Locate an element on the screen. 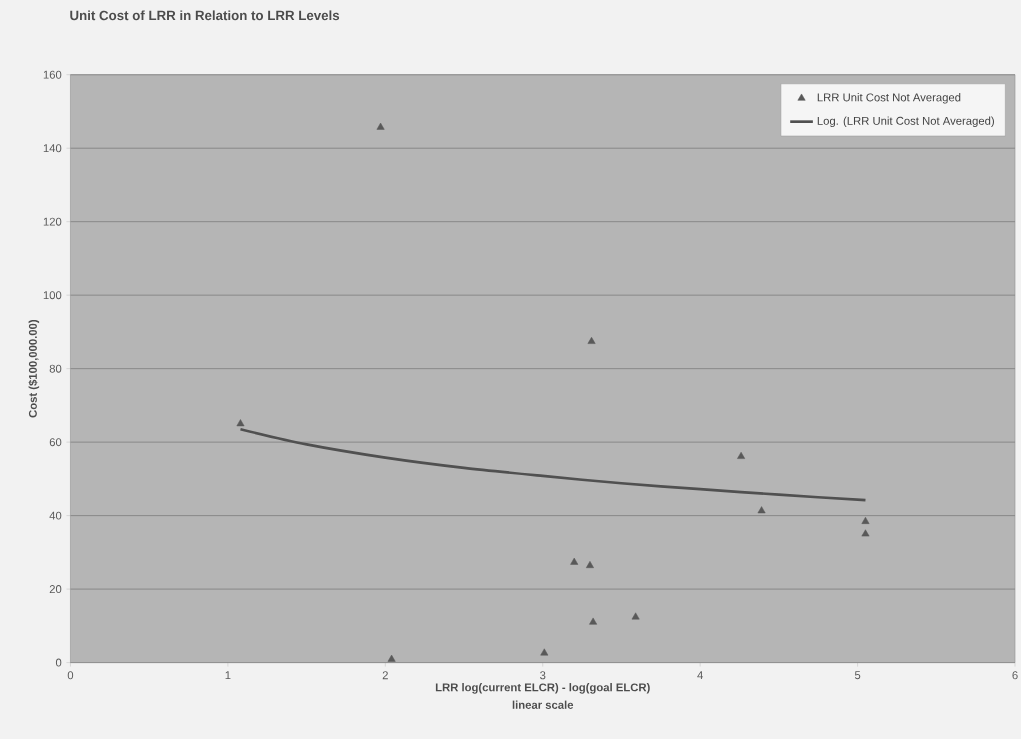 The width and height of the screenshot is (1021, 739). x-tick-label: 0 is located at coordinates (70, 675).